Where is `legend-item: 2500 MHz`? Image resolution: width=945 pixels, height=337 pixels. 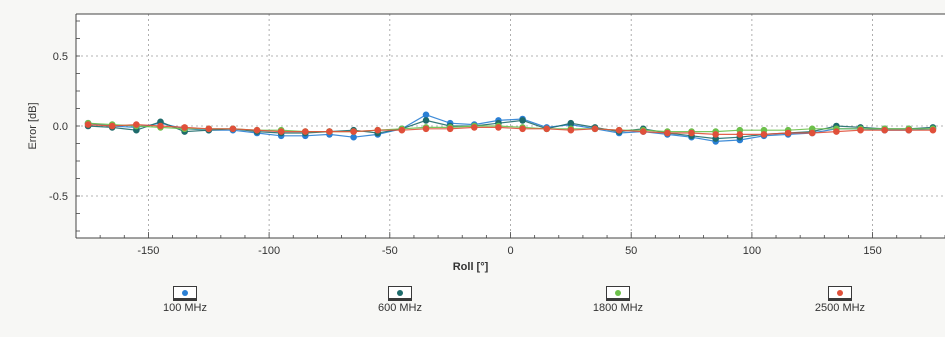
legend-item: 2500 MHz is located at coordinates (840, 300).